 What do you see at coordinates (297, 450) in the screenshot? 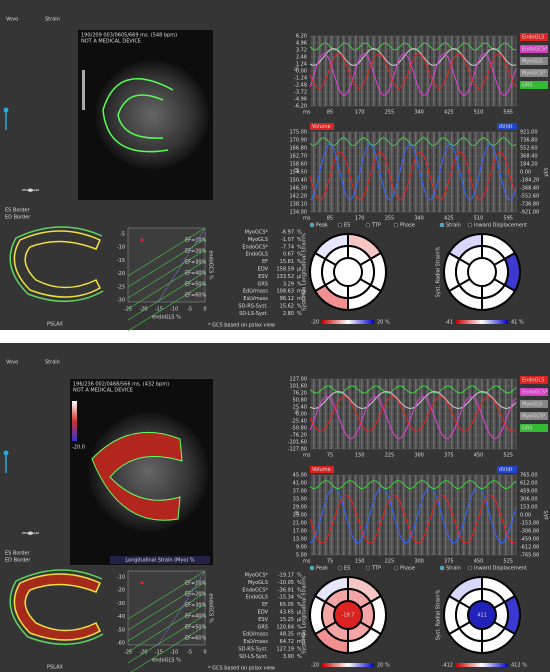
I see `y-tick-label: -127.00` at bounding box center [297, 450].